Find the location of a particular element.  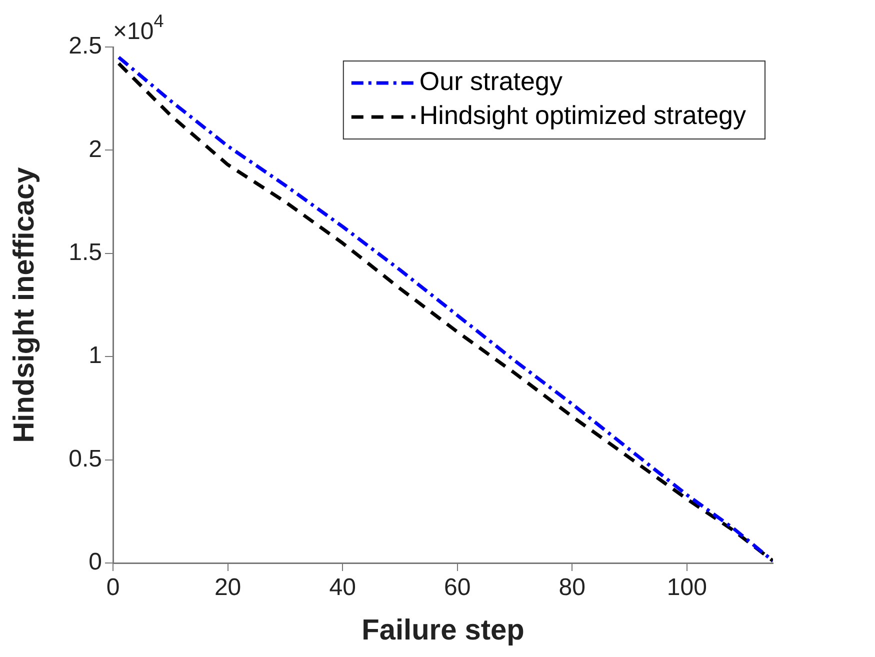

y-tick-label: 0 is located at coordinates (95, 562).